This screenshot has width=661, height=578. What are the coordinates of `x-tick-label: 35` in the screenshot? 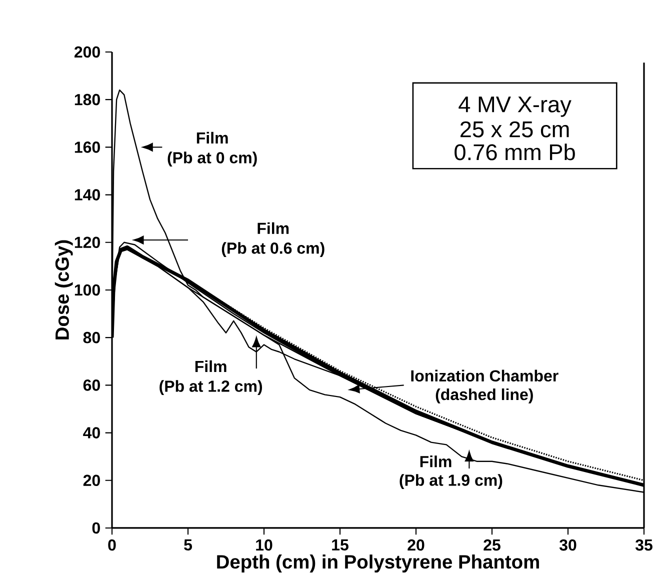 It's located at (643, 545).